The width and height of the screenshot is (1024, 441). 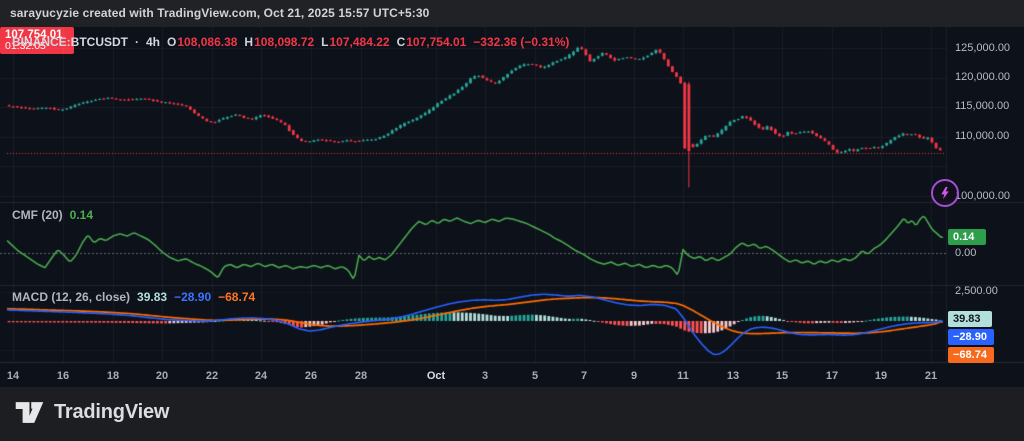 What do you see at coordinates (967, 237) in the screenshot?
I see `cmf-value-badge: 0.14` at bounding box center [967, 237].